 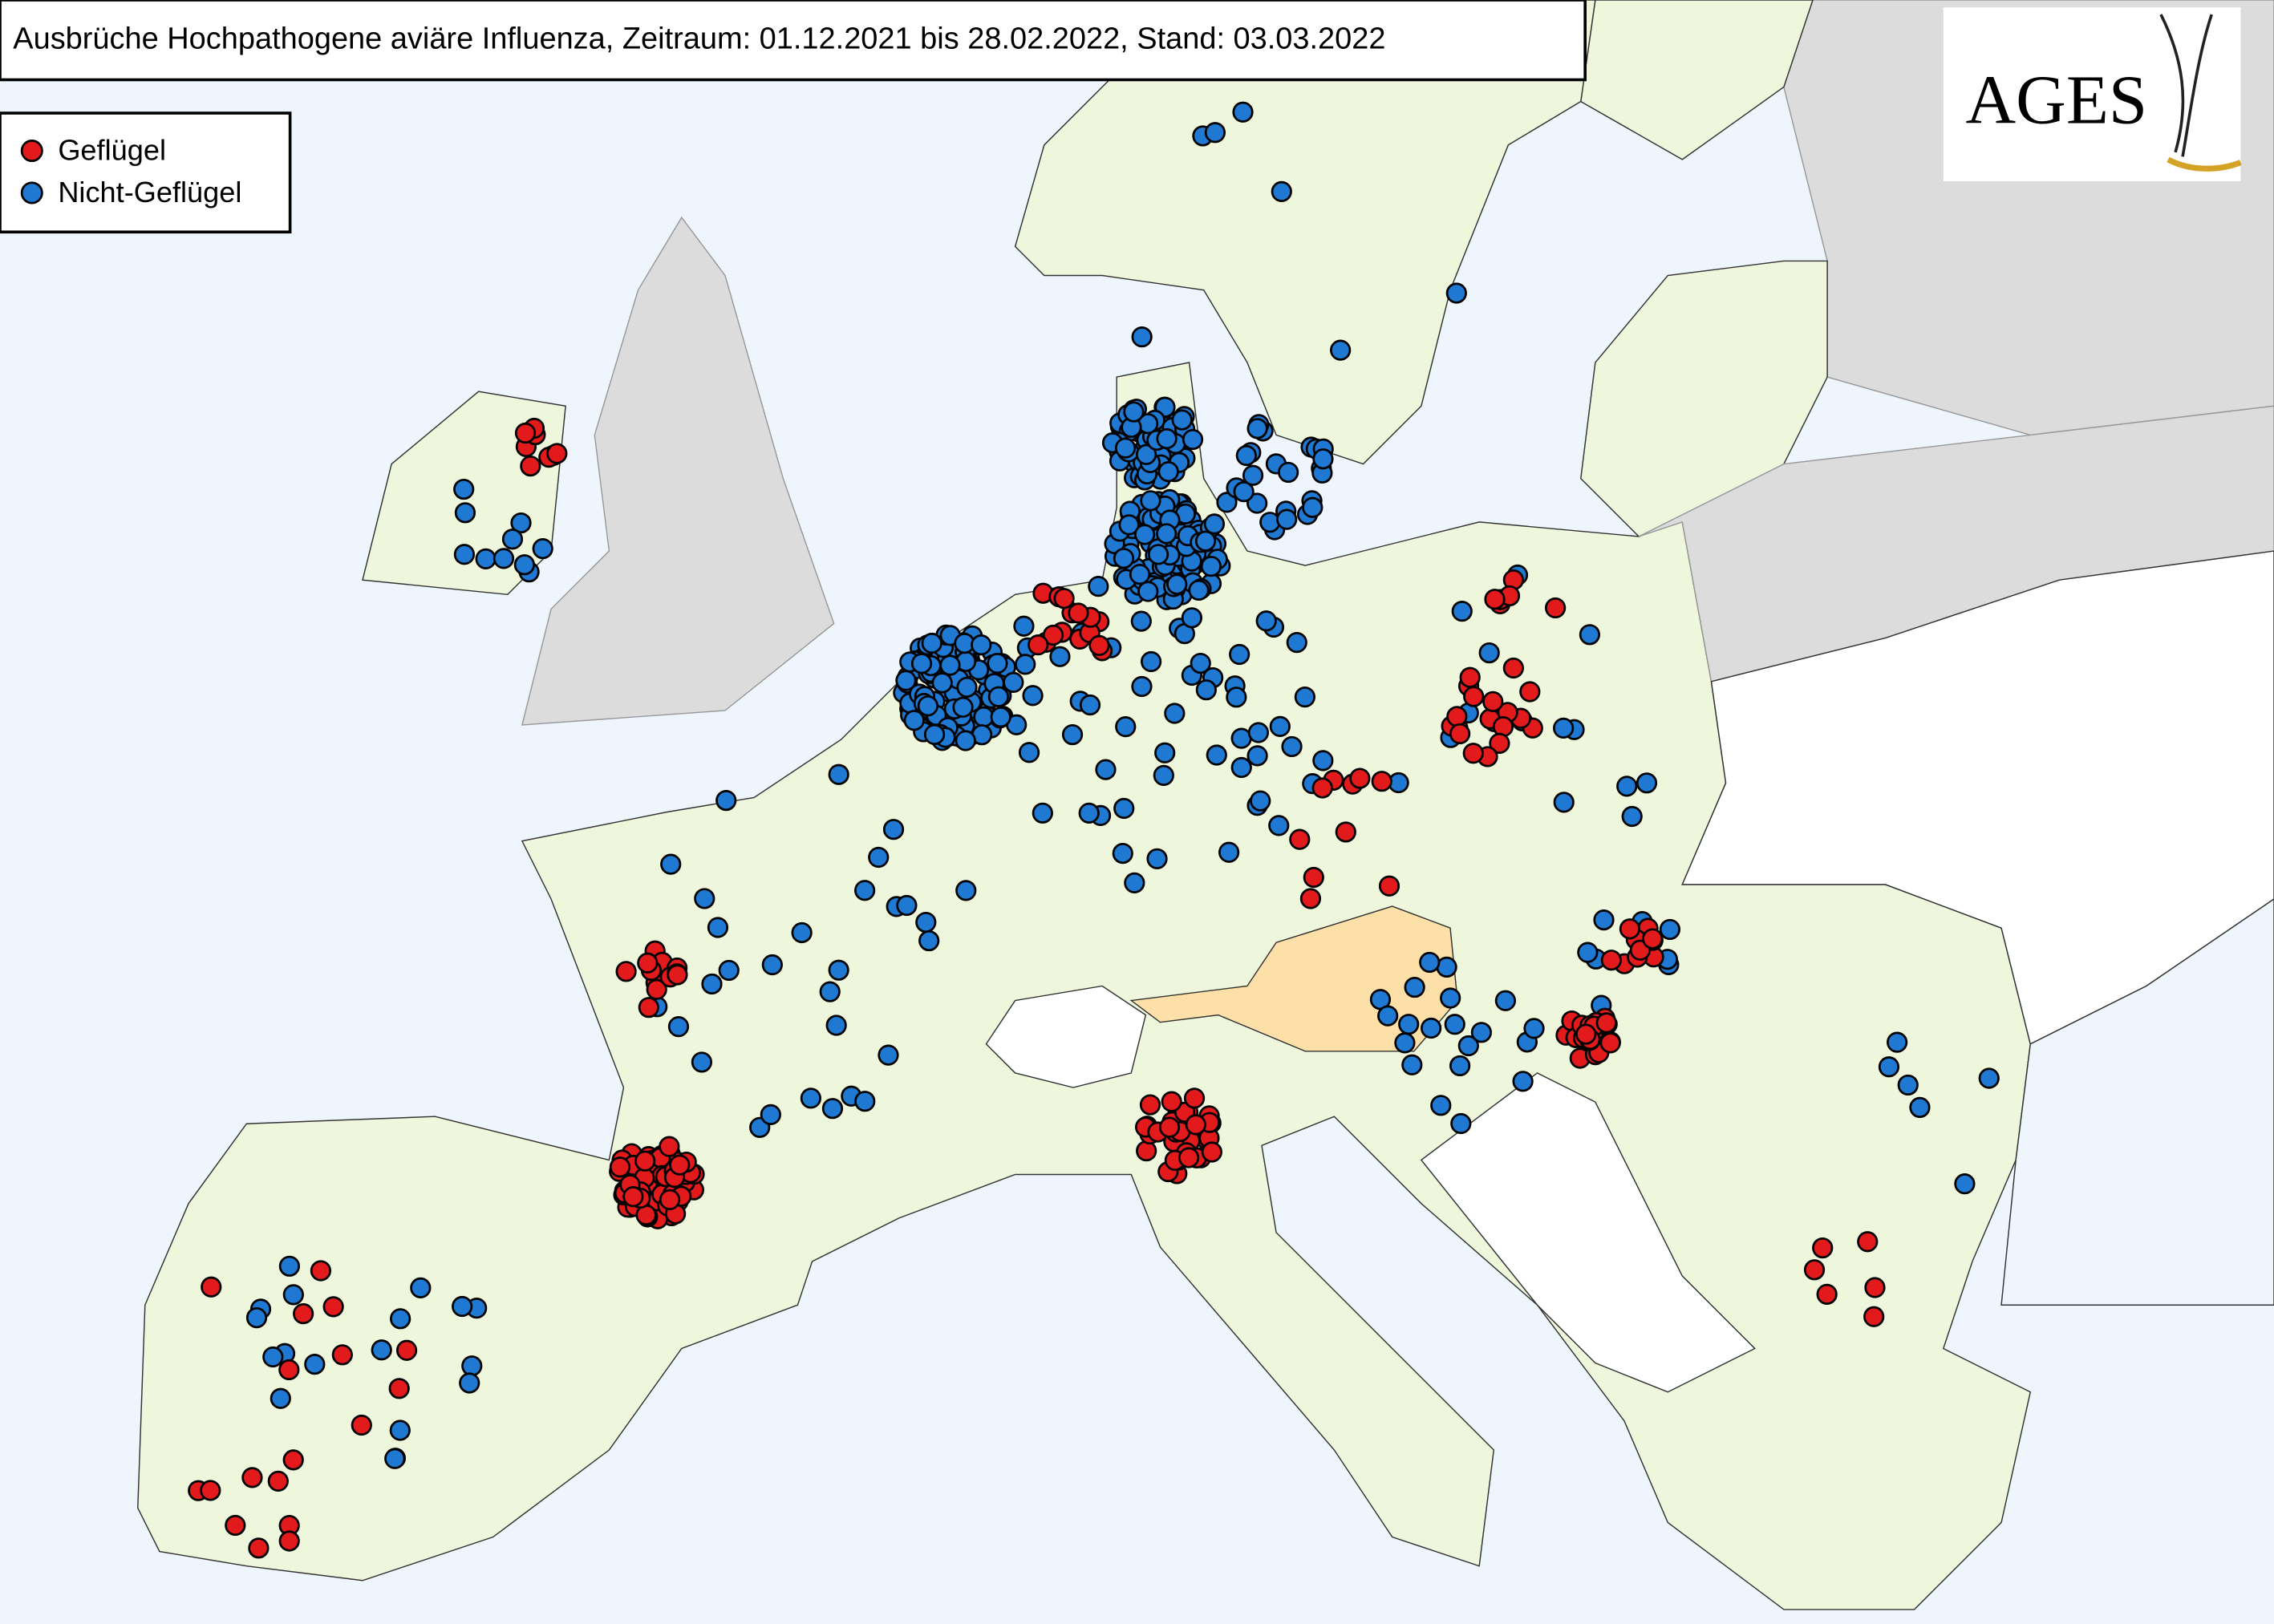 I want to click on logo-box, so click(x=2092, y=94).